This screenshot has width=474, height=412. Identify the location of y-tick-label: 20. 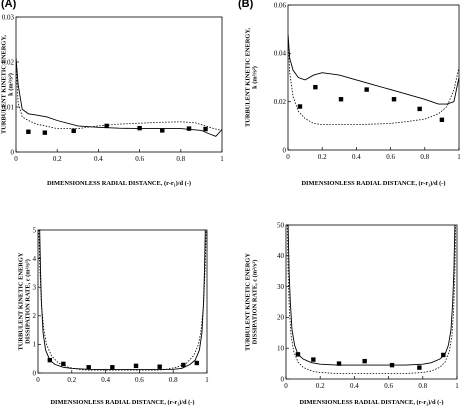
(281, 318).